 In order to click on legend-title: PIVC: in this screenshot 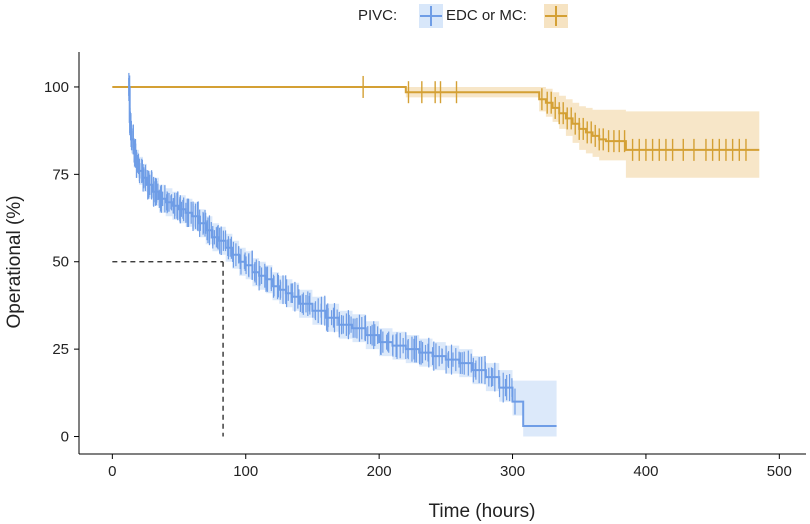, I will do `click(377, 15)`.